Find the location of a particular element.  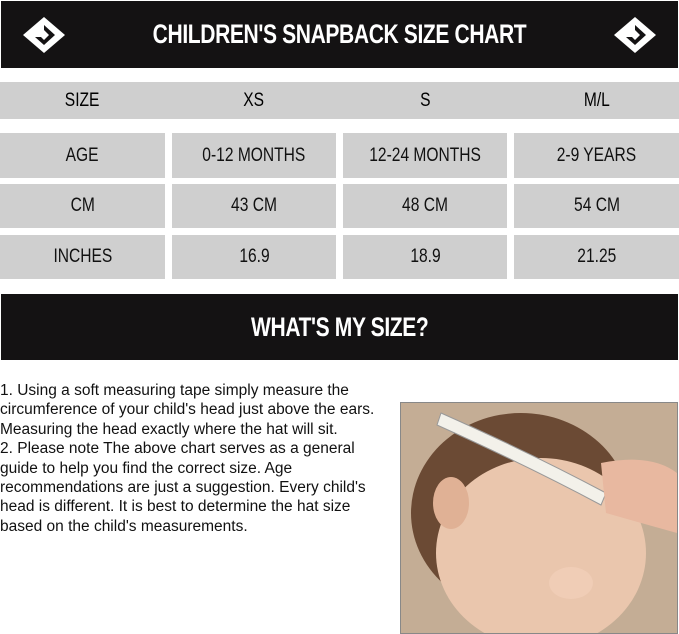

table-cell: 0-12 MONTHS is located at coordinates (254, 155).